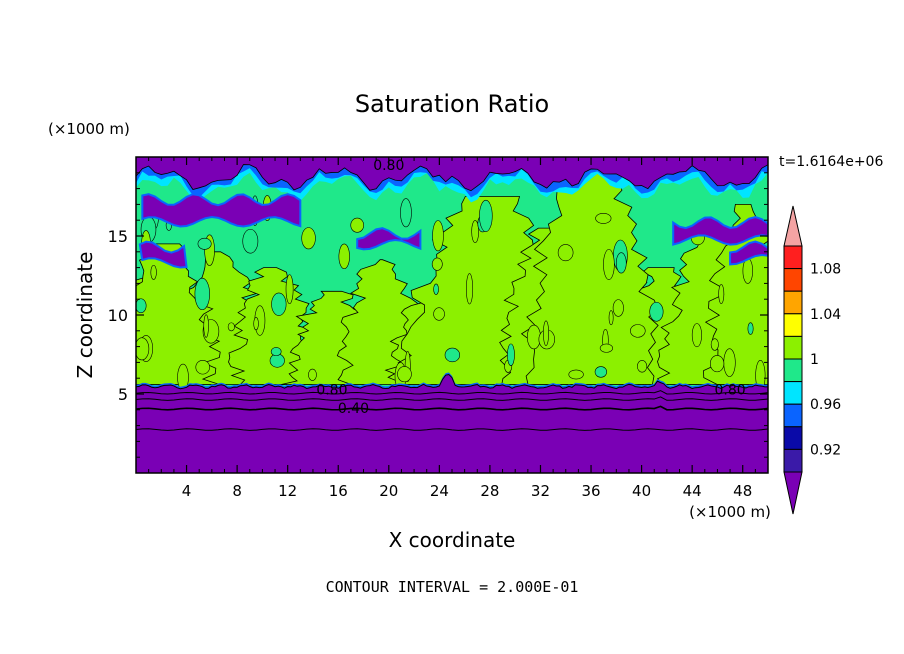 The width and height of the screenshot is (904, 654). Describe the element at coordinates (118, 315) in the screenshot. I see `y-tick-label: 10` at that location.